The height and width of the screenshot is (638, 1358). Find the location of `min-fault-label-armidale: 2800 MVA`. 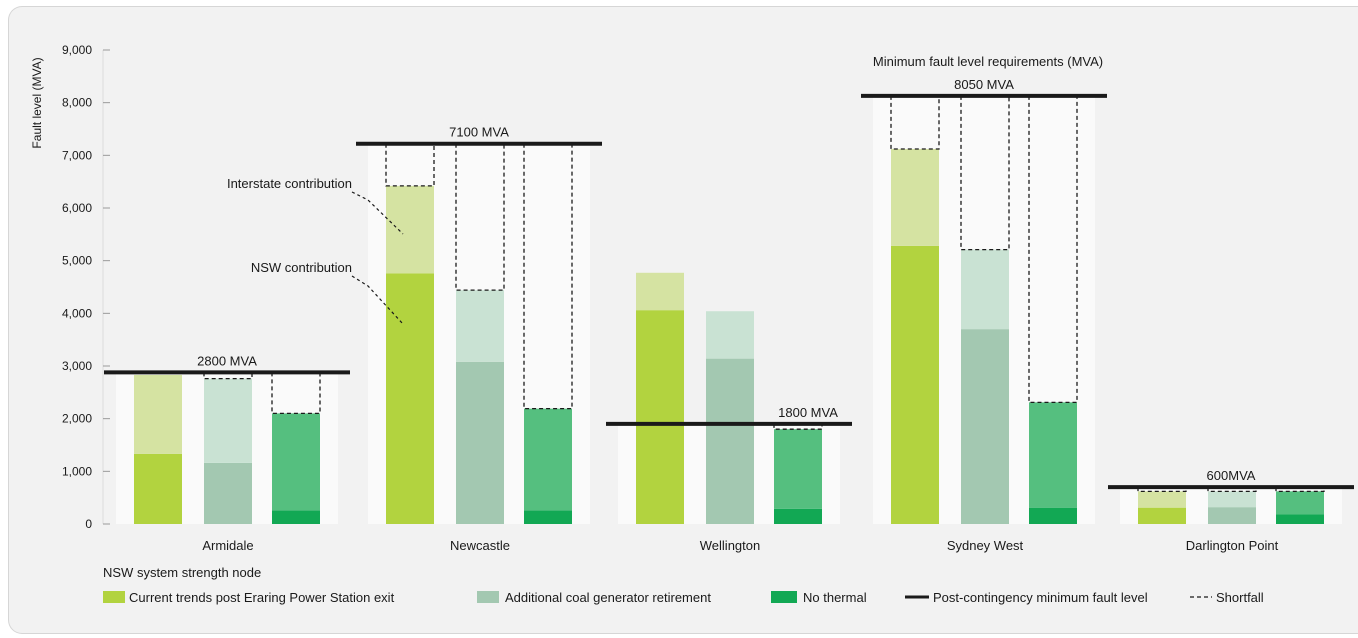

min-fault-label-armidale: 2800 MVA is located at coordinates (227, 360).